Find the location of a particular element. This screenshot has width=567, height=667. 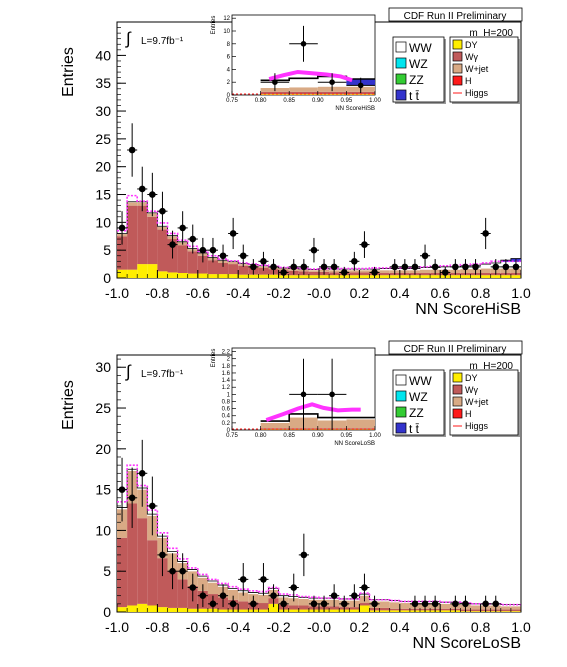

x-tick-label: 0.4 is located at coordinates (400, 627).